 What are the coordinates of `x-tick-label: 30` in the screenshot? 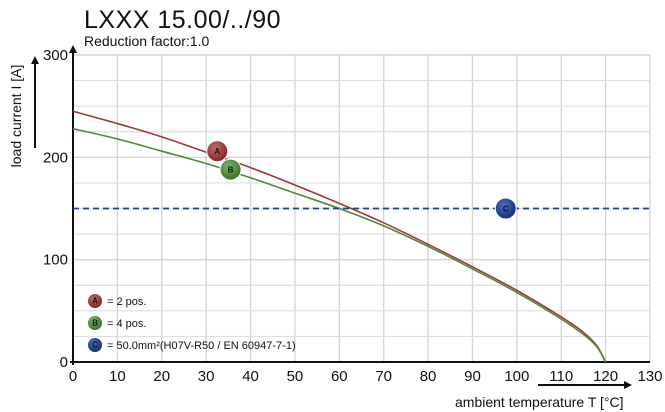 It's located at (206, 376).